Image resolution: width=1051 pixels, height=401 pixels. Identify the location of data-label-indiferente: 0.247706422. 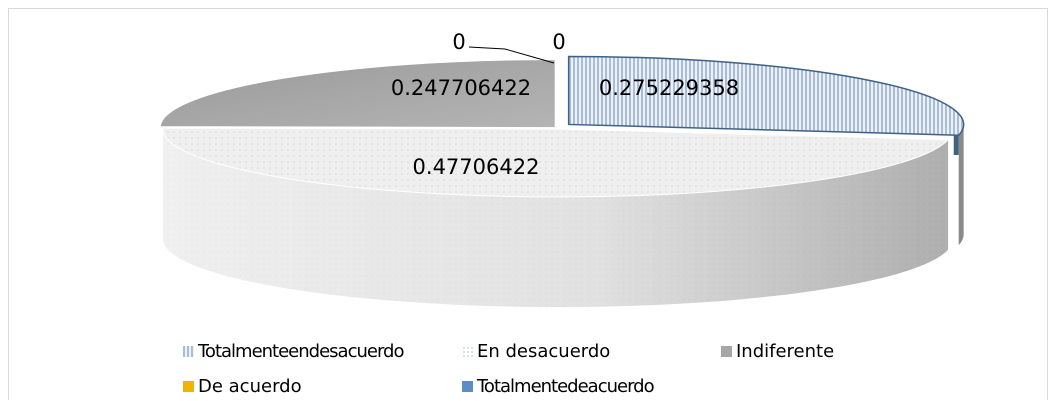
(461, 88).